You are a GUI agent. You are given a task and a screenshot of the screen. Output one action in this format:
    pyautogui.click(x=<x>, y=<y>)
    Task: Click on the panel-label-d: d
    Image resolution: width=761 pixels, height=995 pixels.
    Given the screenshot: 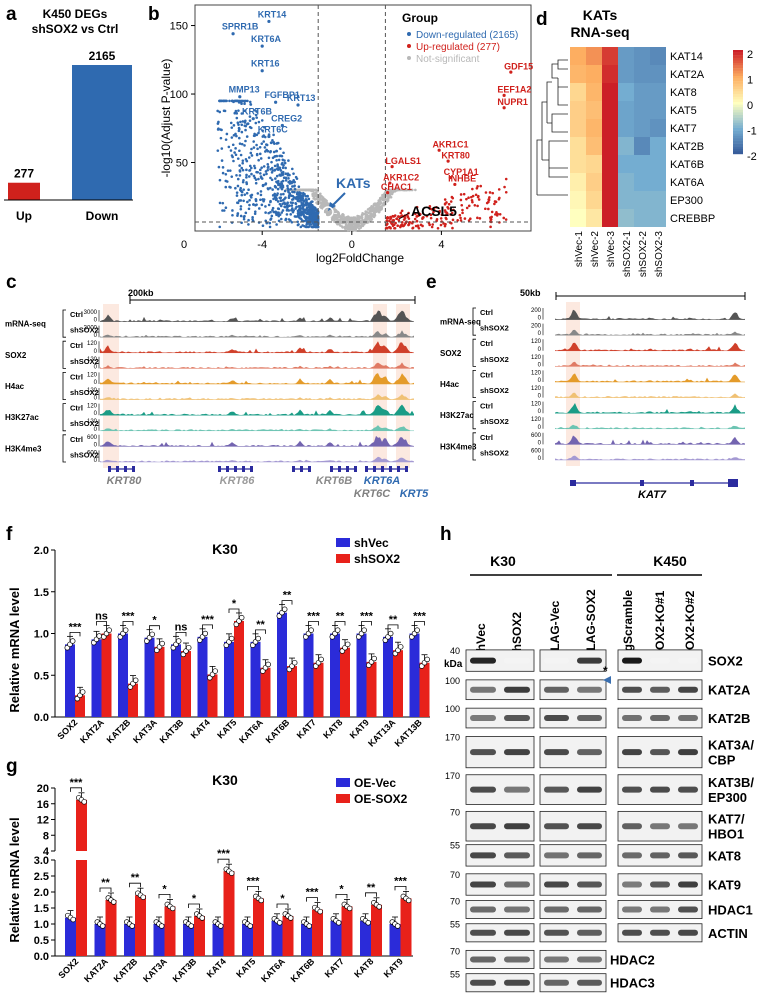 What is the action you would take?
    pyautogui.click(x=542, y=19)
    